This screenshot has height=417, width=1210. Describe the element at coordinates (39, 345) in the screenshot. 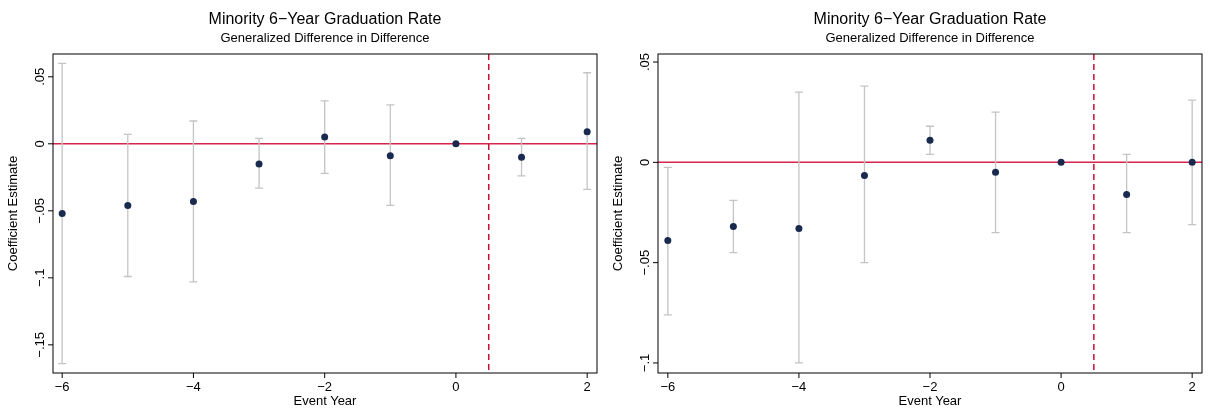

I see `y-tick-label: −.15` at that location.